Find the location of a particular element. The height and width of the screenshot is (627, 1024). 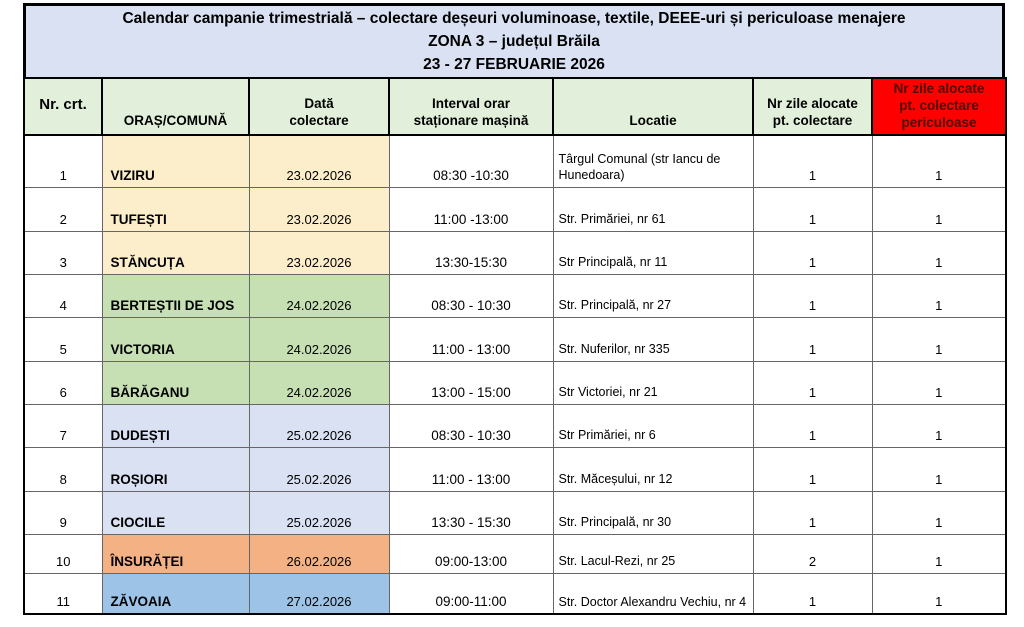

header-nr-crt: Nr. crt. is located at coordinates (63, 106).